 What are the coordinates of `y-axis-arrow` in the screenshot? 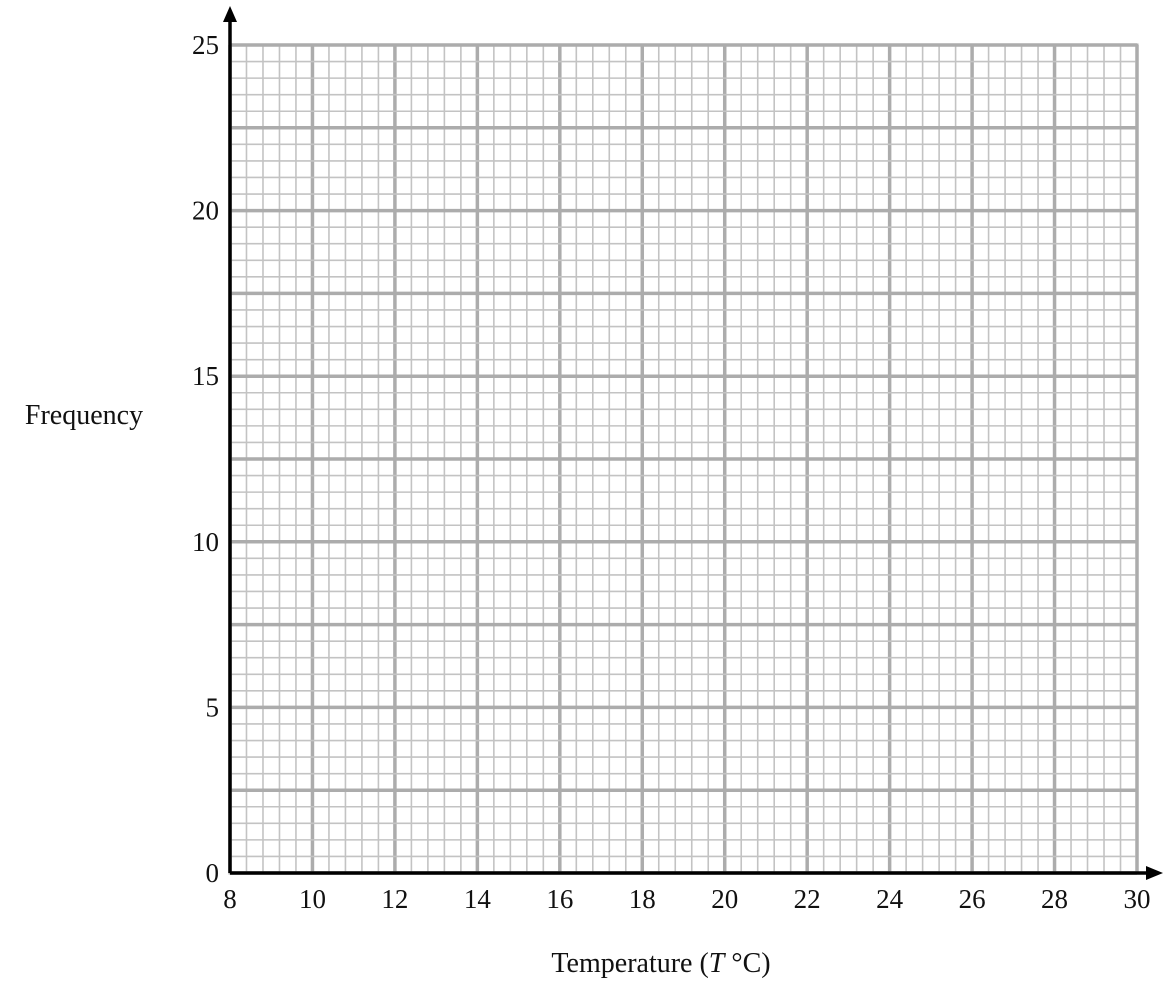 It's located at (230, 14).